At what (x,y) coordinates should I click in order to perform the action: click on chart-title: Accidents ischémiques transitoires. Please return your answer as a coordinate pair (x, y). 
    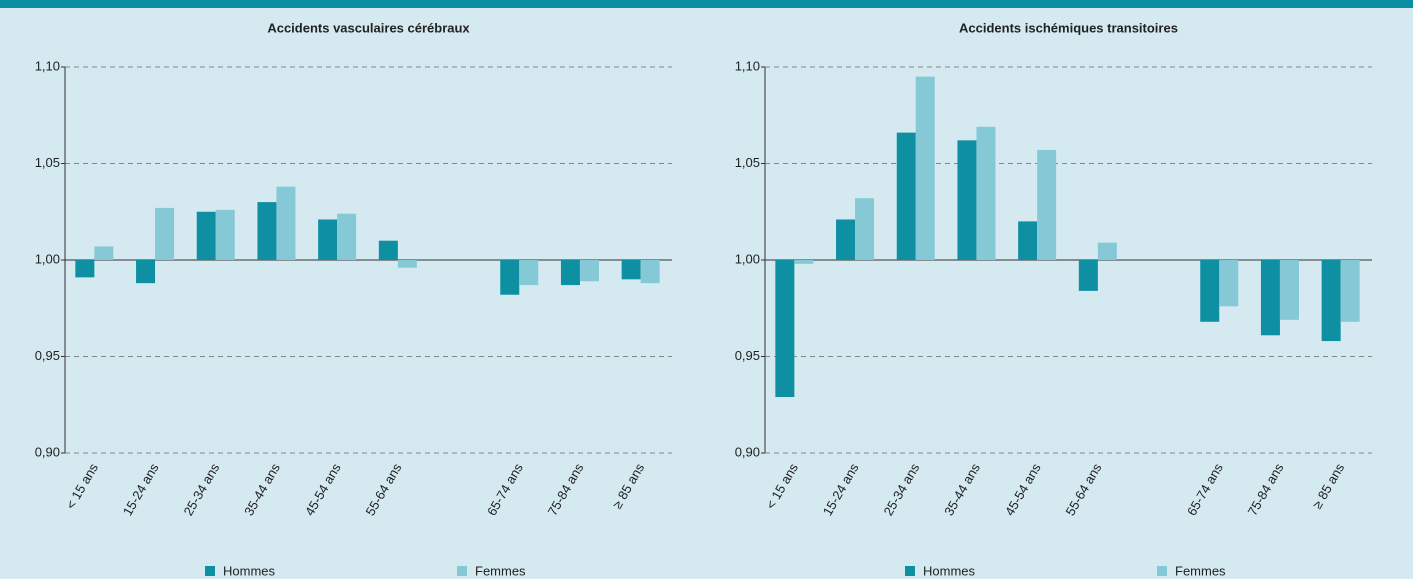
    Looking at the image, I should click on (1068, 27).